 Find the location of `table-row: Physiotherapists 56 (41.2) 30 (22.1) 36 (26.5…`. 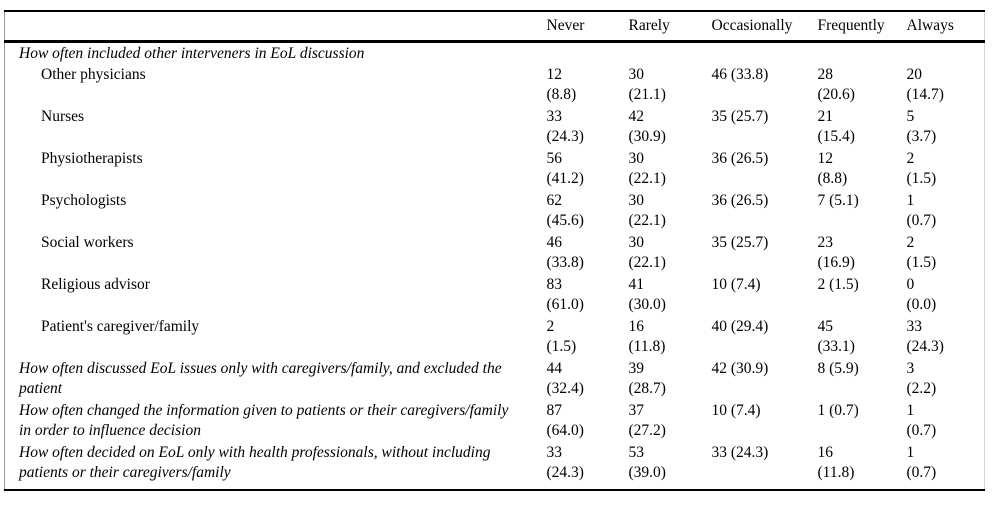

table-row: Physiotherapists 56 (41.2) 30 (22.1) 36 (26.5… is located at coordinates (495, 169).